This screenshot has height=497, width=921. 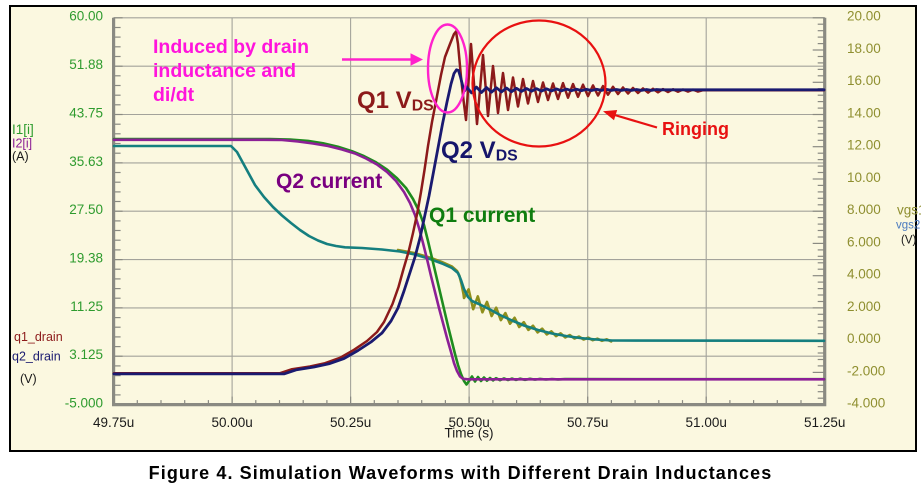 What do you see at coordinates (864, 177) in the screenshot?
I see `svg-text: 10.00` at bounding box center [864, 177].